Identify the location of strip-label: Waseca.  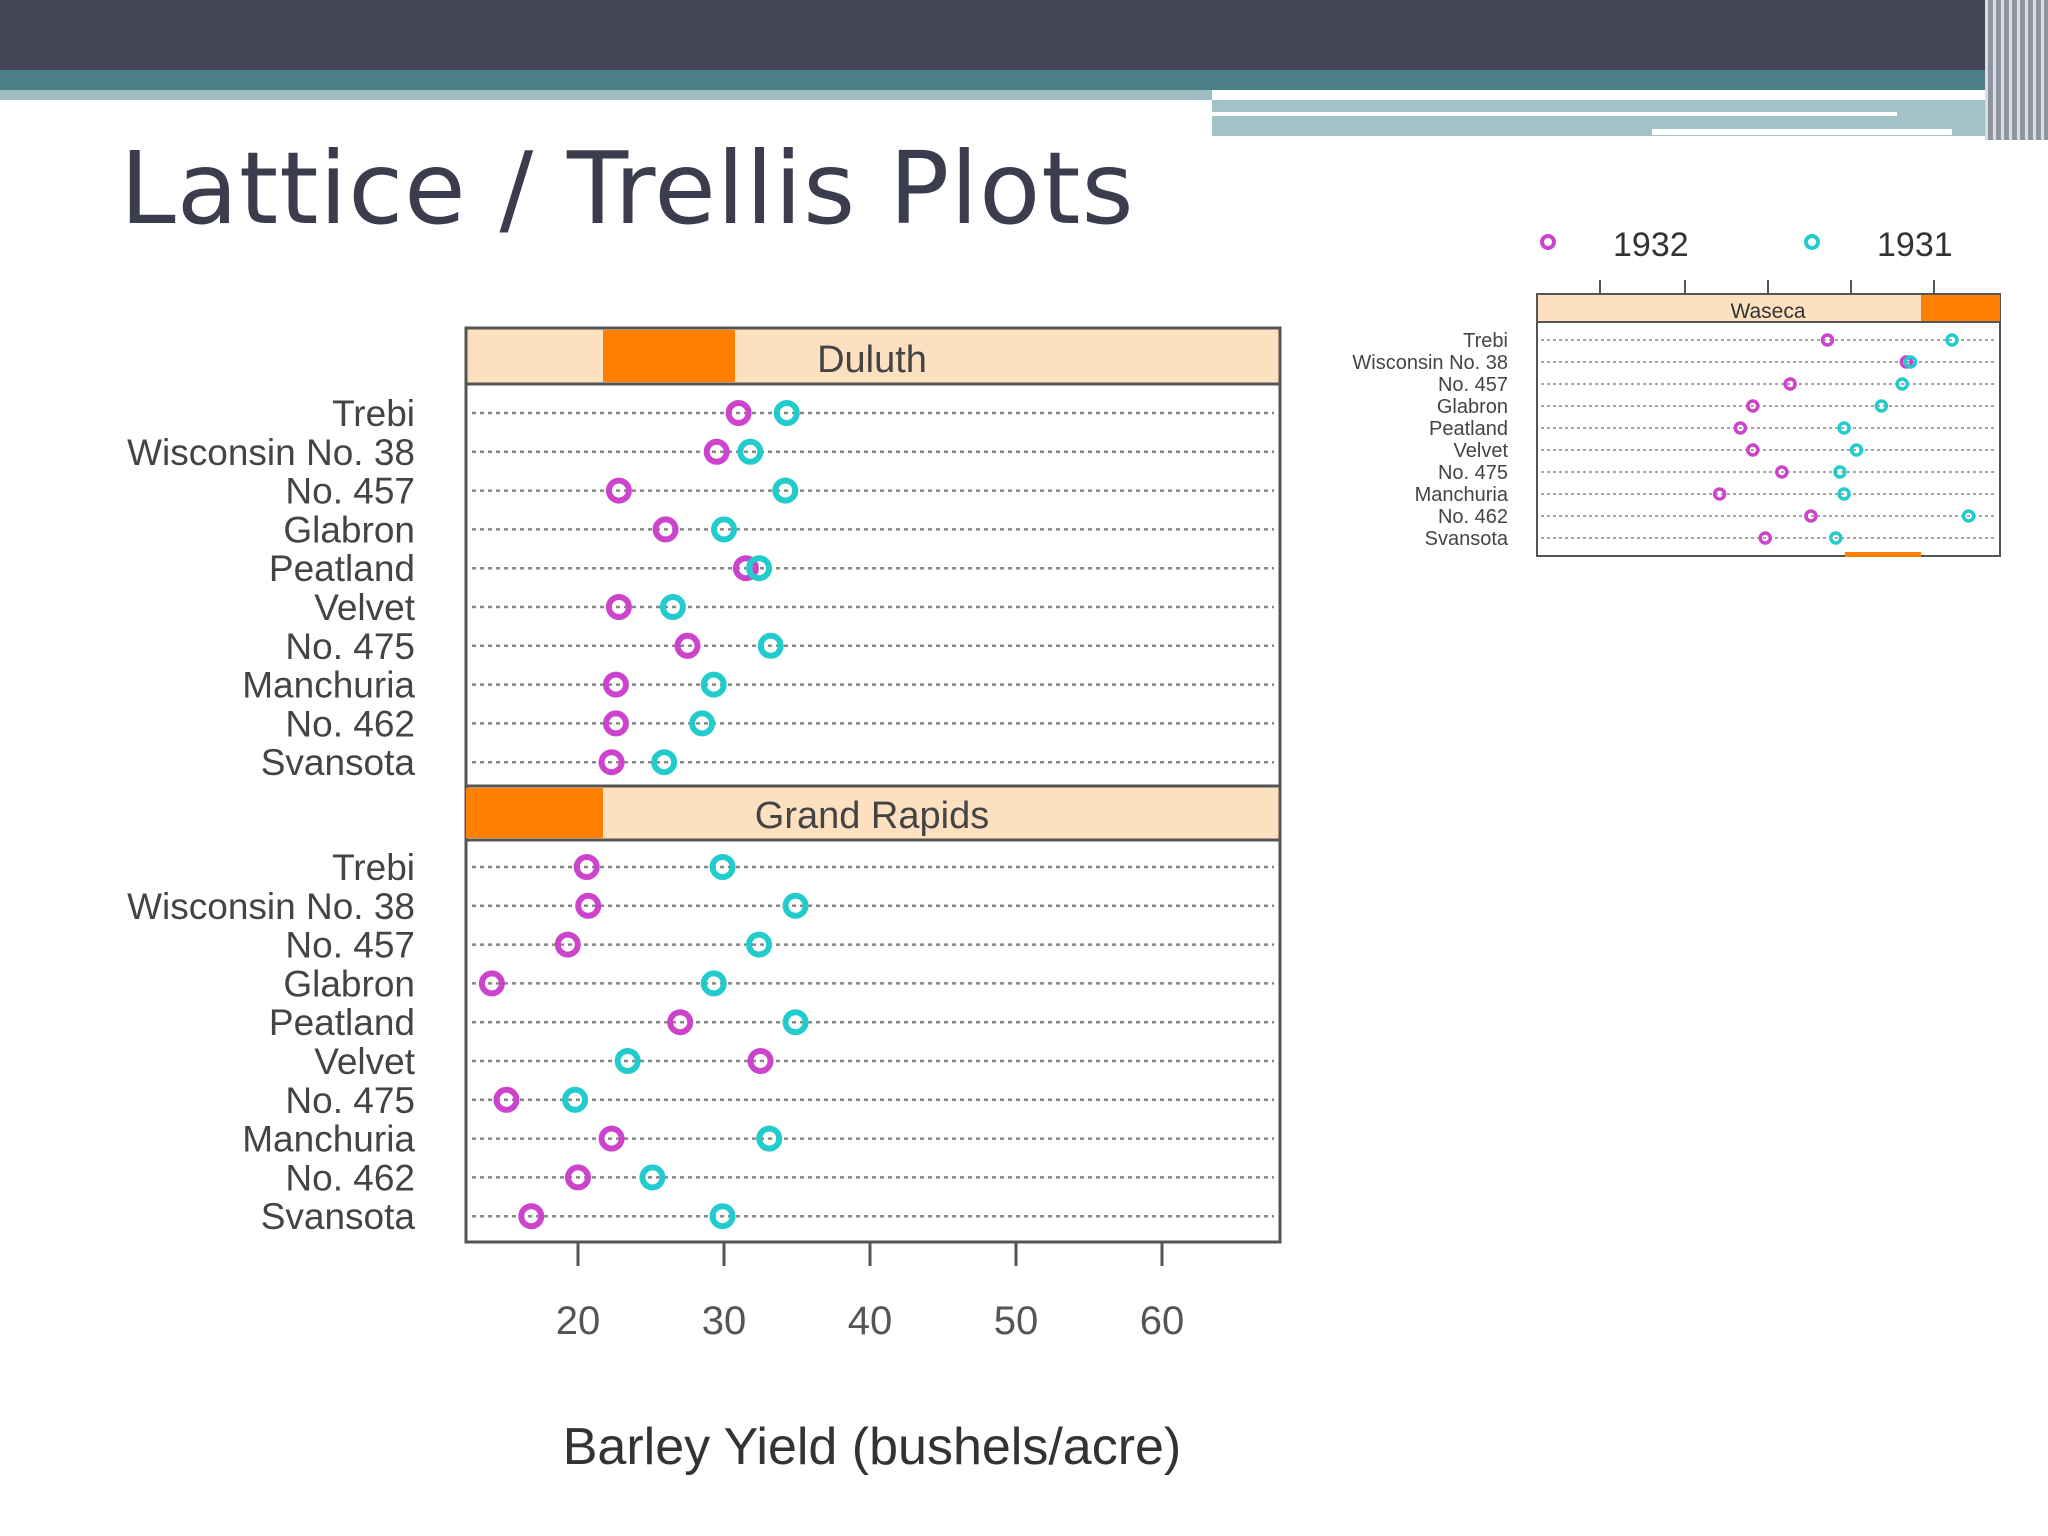
(1767, 311).